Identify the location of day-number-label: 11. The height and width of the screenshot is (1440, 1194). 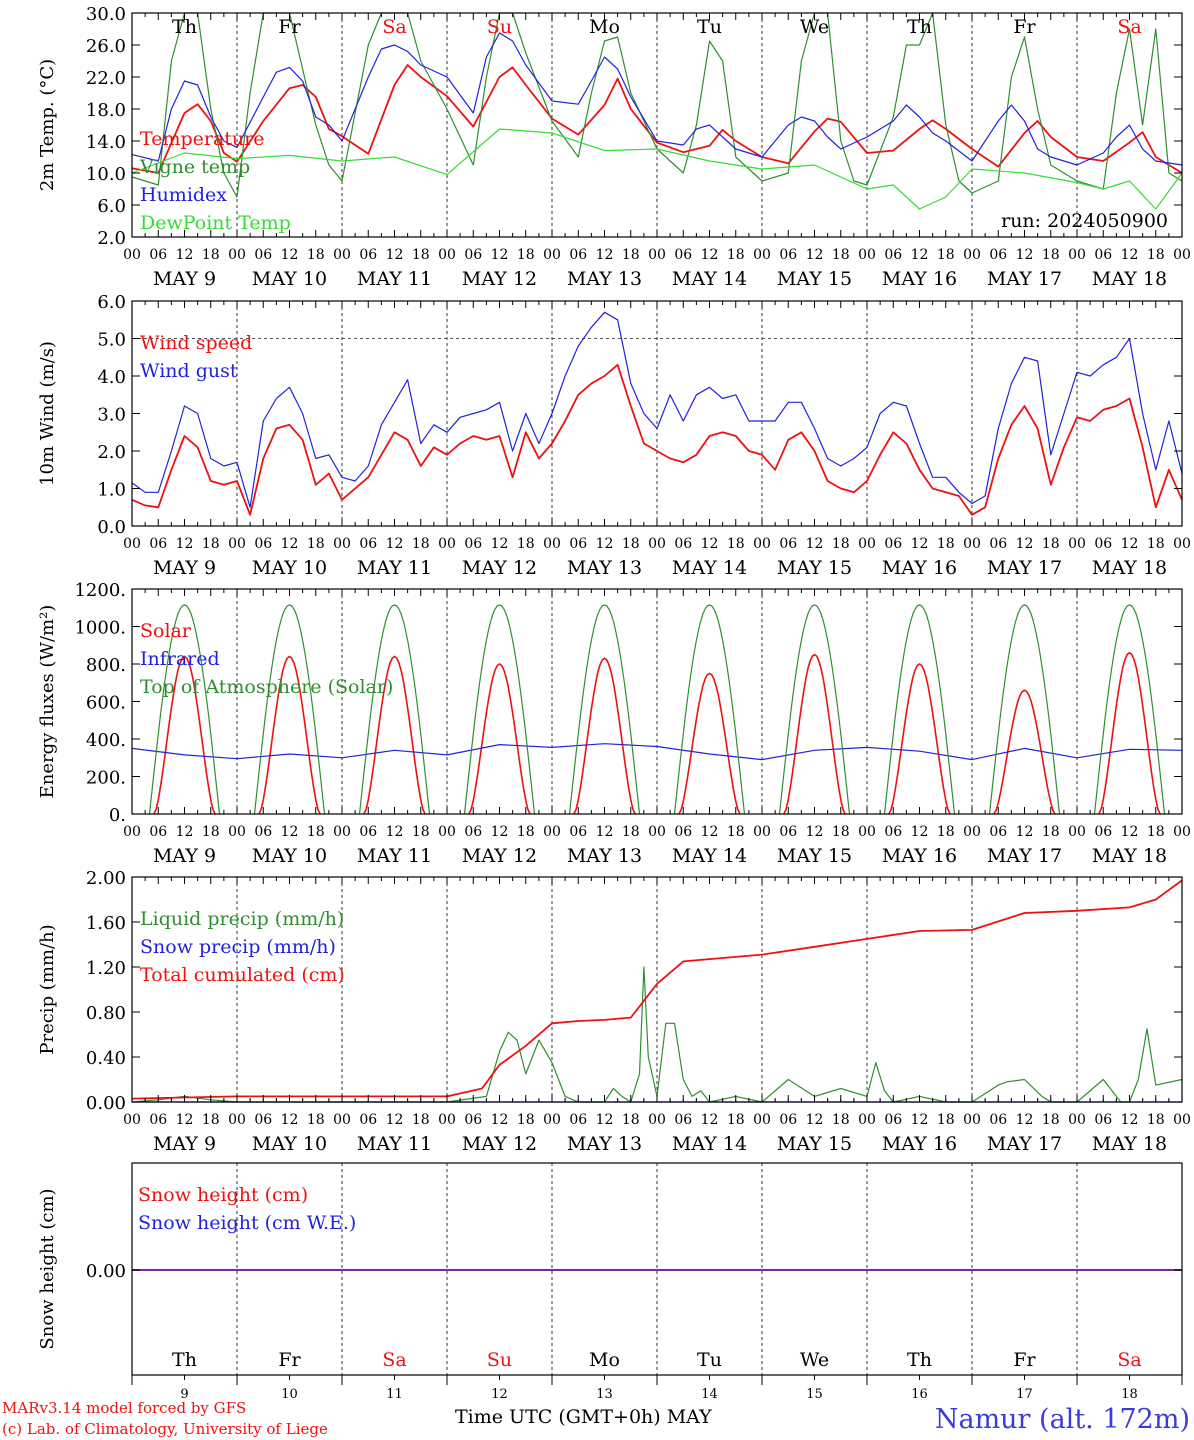
(394, 1394).